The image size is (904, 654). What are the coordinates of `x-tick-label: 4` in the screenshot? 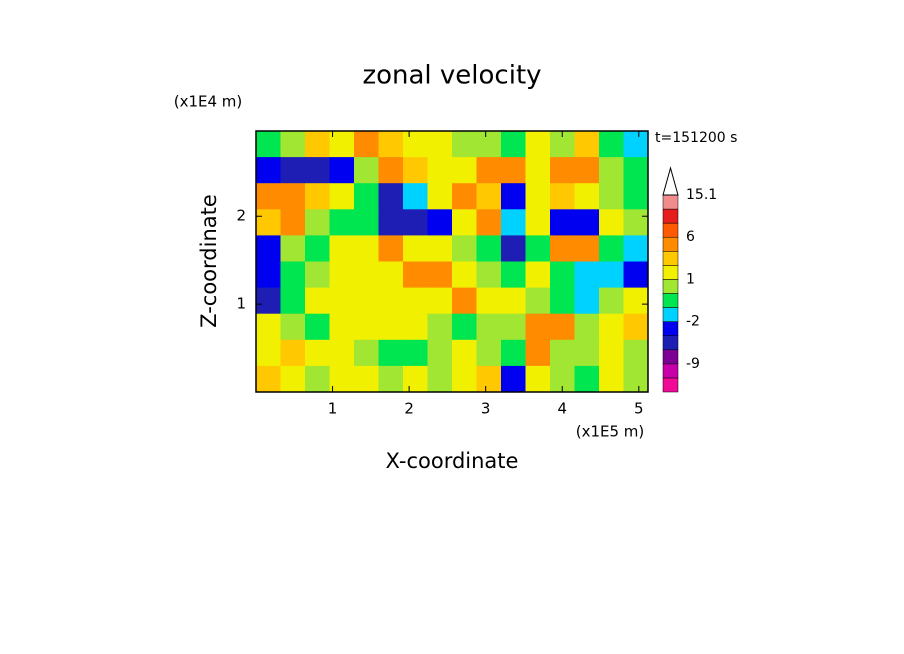 It's located at (562, 409).